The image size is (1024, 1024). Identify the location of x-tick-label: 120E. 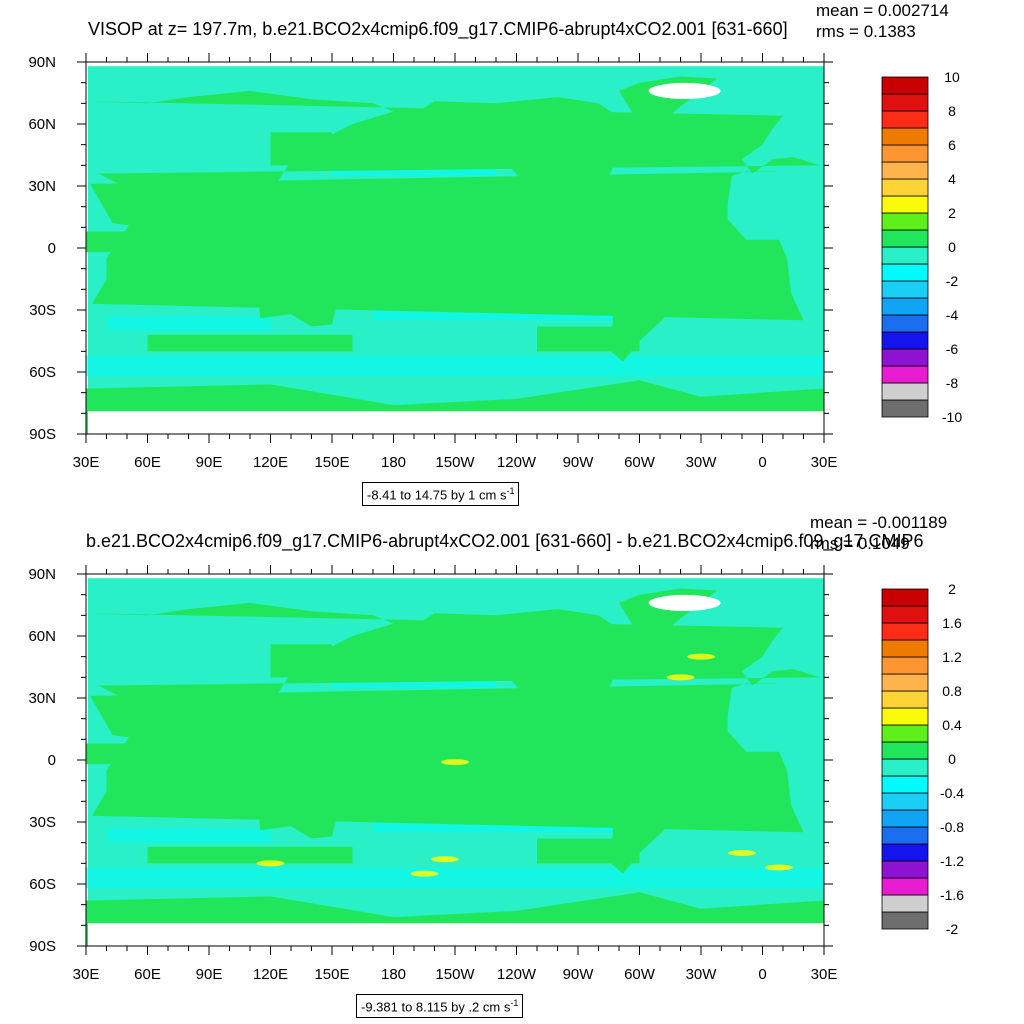
(270, 974).